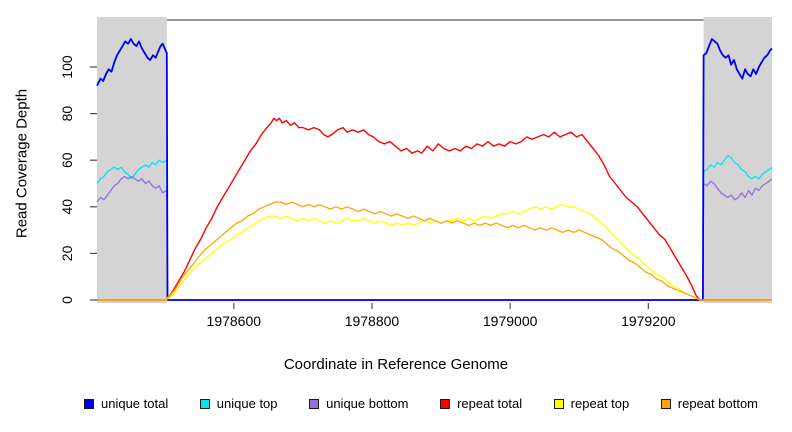  What do you see at coordinates (648, 321) in the screenshot?
I see `x-tick-label: 1979200` at bounding box center [648, 321].